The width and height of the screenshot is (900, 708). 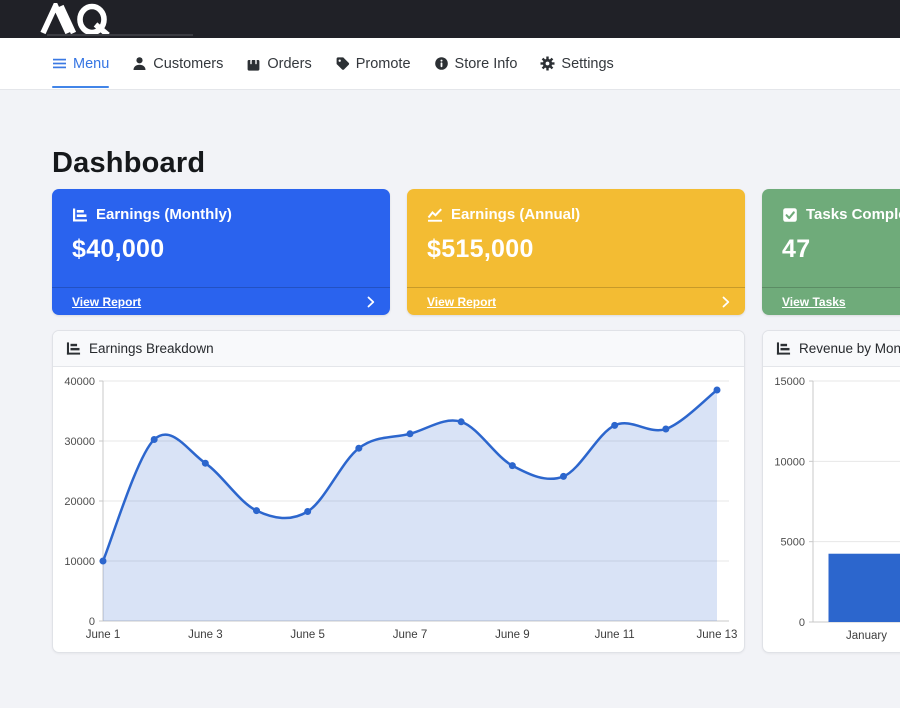 I want to click on logo-underline, so click(x=120, y=35).